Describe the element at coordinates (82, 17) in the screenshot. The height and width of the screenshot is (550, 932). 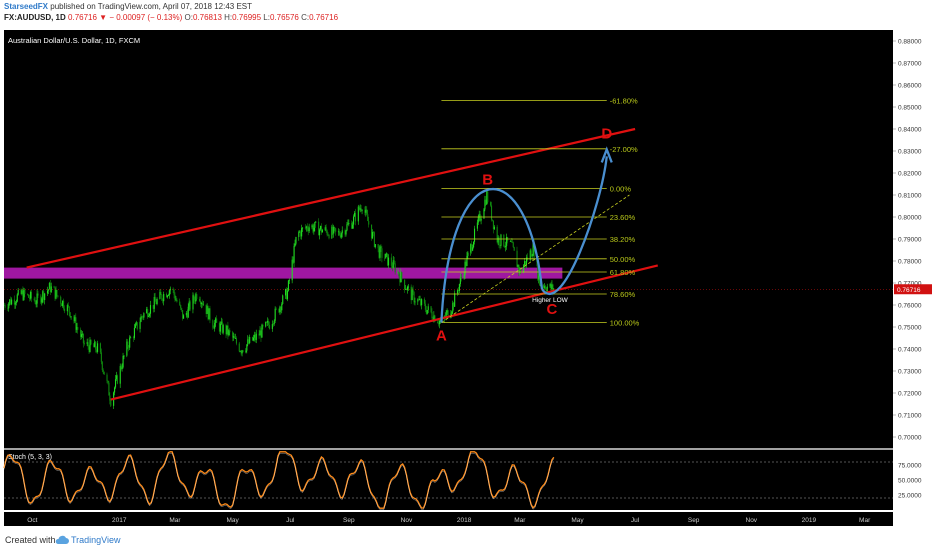
I see `last-price: 0.76716` at that location.